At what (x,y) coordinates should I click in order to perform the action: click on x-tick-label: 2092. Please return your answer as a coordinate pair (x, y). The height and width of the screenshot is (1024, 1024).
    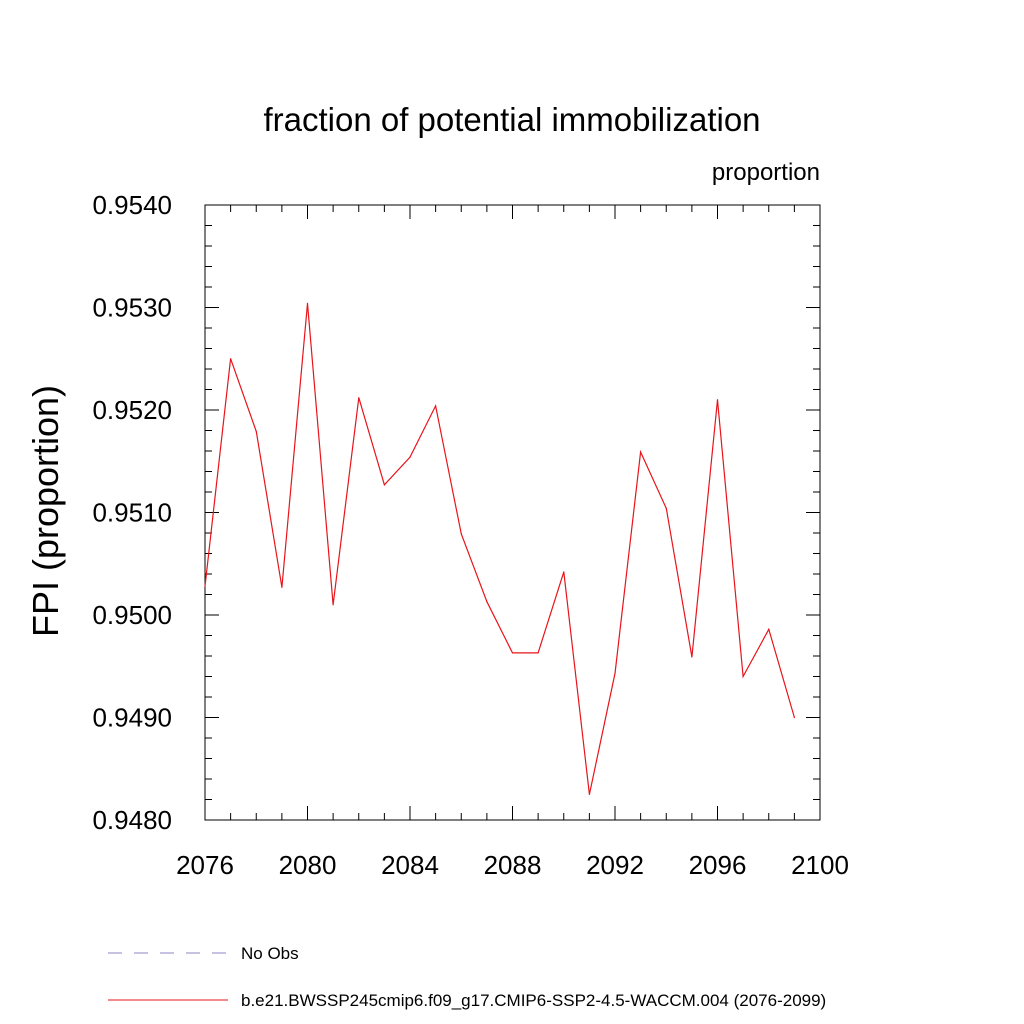
    Looking at the image, I should click on (615, 865).